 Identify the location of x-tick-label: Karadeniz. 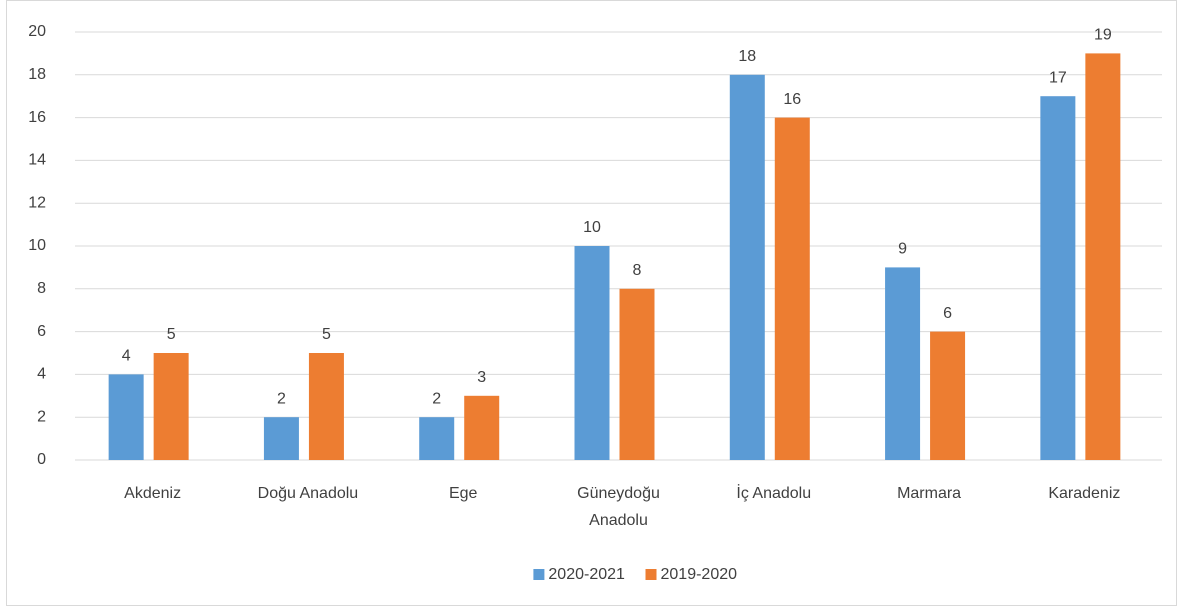
(1084, 493).